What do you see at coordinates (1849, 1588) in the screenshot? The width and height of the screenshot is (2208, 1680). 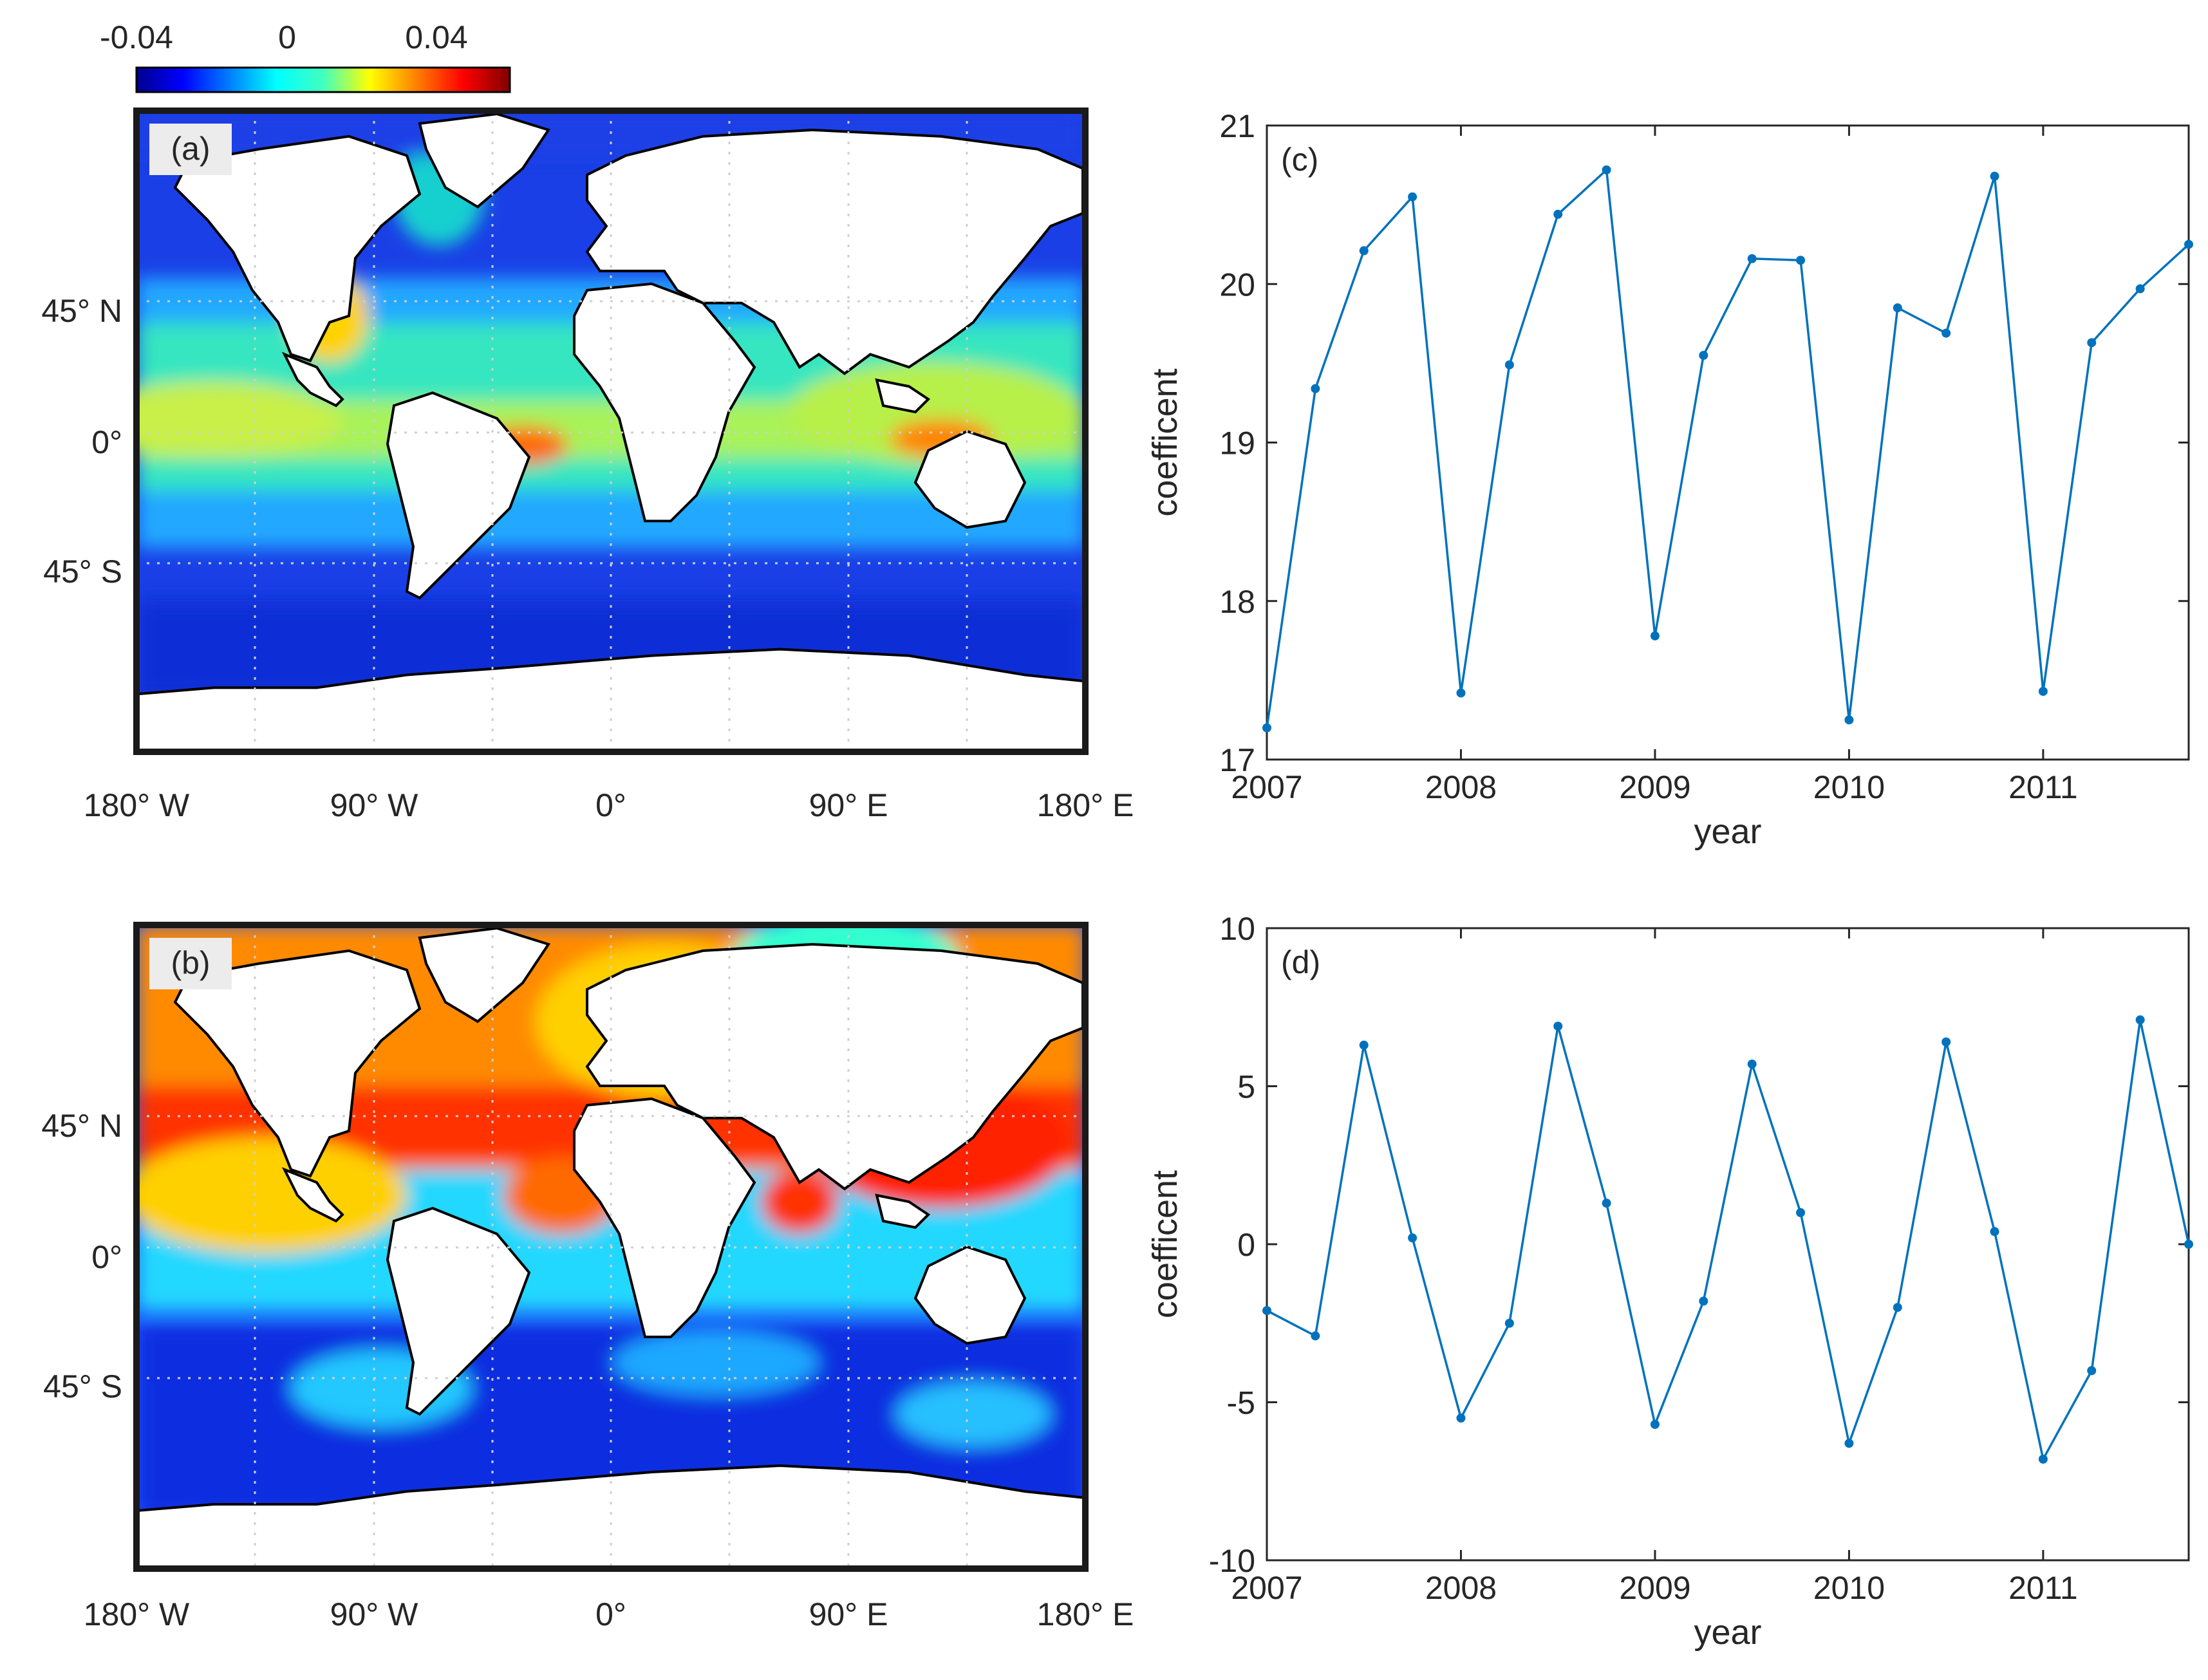 I see `chart-d-xtick-label: 2010` at bounding box center [1849, 1588].